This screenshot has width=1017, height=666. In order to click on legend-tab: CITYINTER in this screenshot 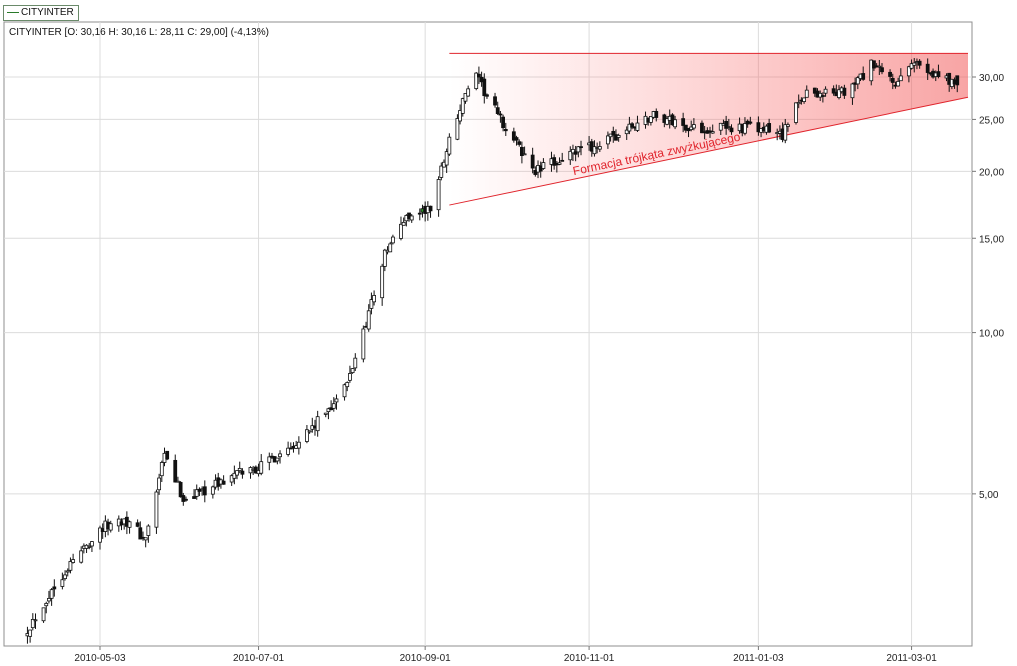, I will do `click(41, 13)`.